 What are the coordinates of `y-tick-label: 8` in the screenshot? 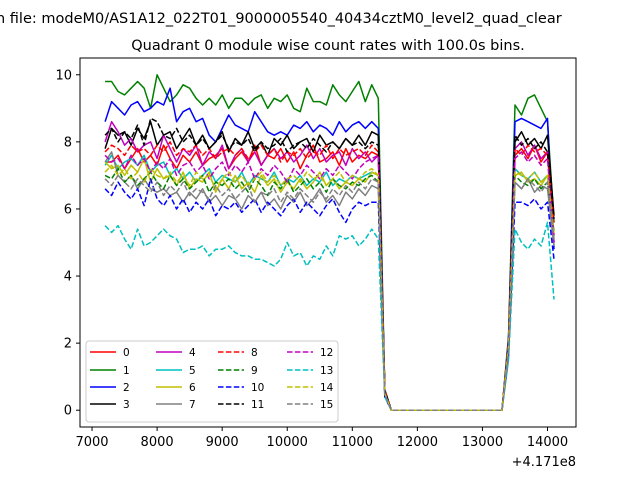 It's located at (68, 142).